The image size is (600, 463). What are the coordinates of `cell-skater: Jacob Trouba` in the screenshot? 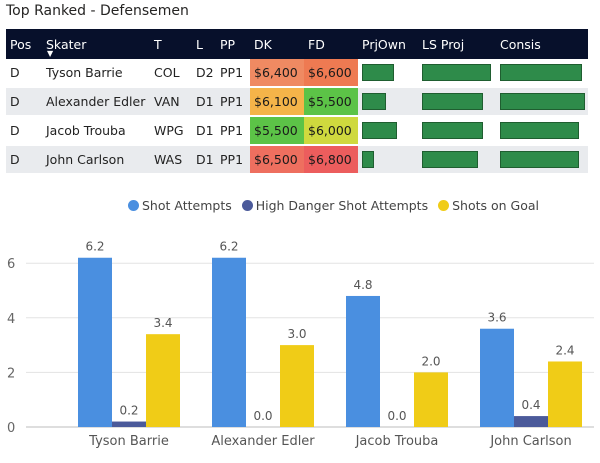 It's located at (96, 131).